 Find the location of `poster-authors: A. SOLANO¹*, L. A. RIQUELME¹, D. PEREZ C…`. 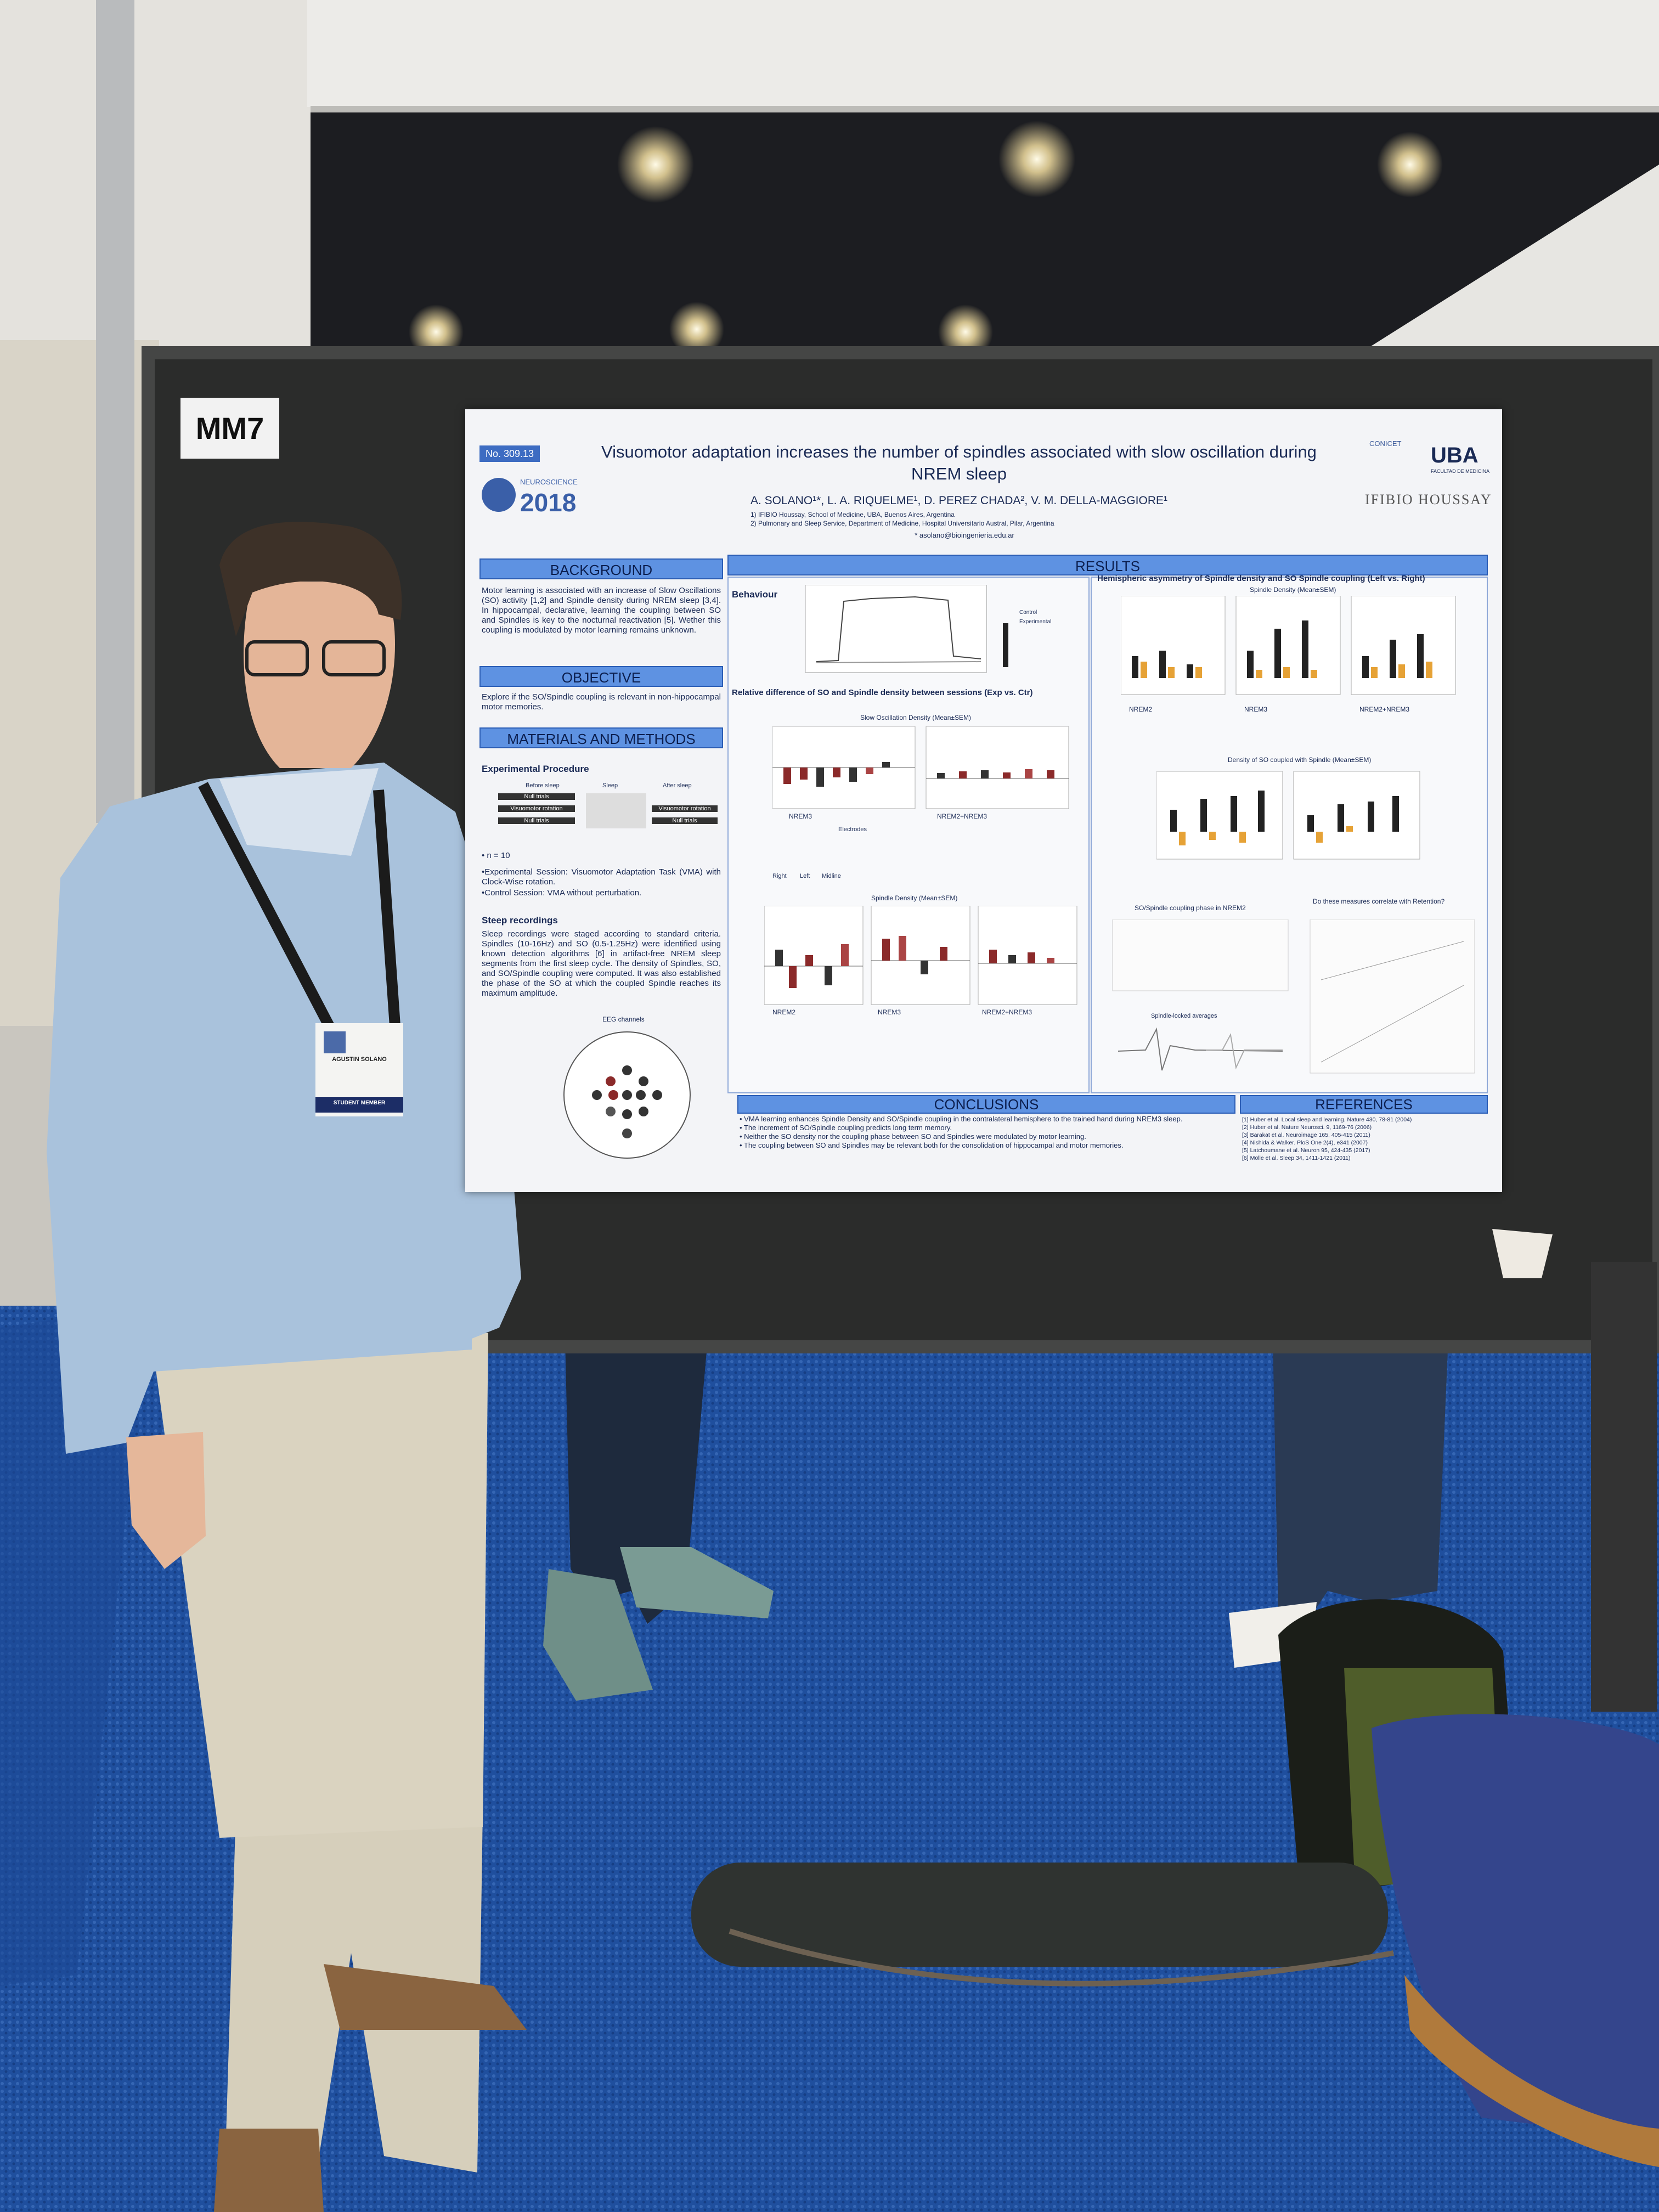

poster-authors: A. SOLANO¹*, L. A. RIQUELME¹, D. PEREZ C… is located at coordinates (959, 501).